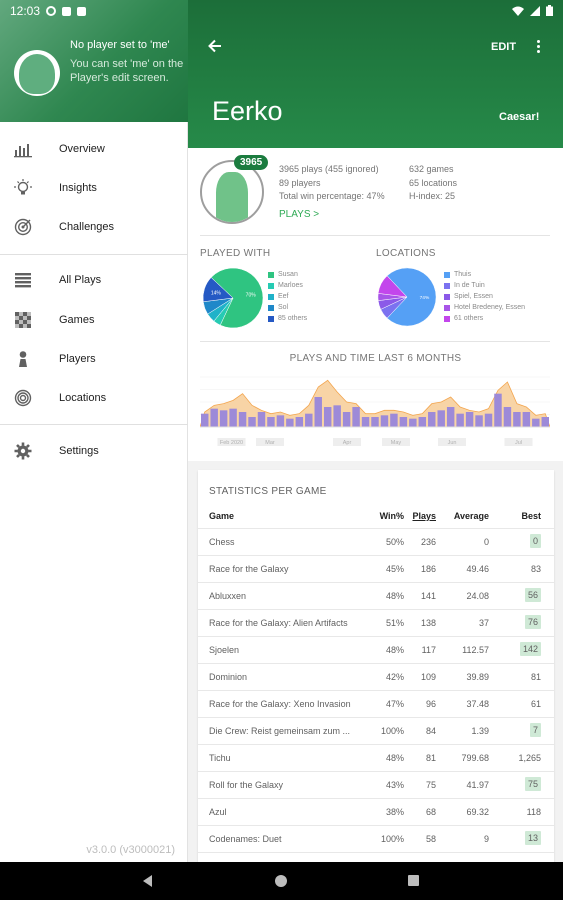 The width and height of the screenshot is (563, 900). What do you see at coordinates (222, 516) in the screenshot?
I see `header-game: Game` at bounding box center [222, 516].